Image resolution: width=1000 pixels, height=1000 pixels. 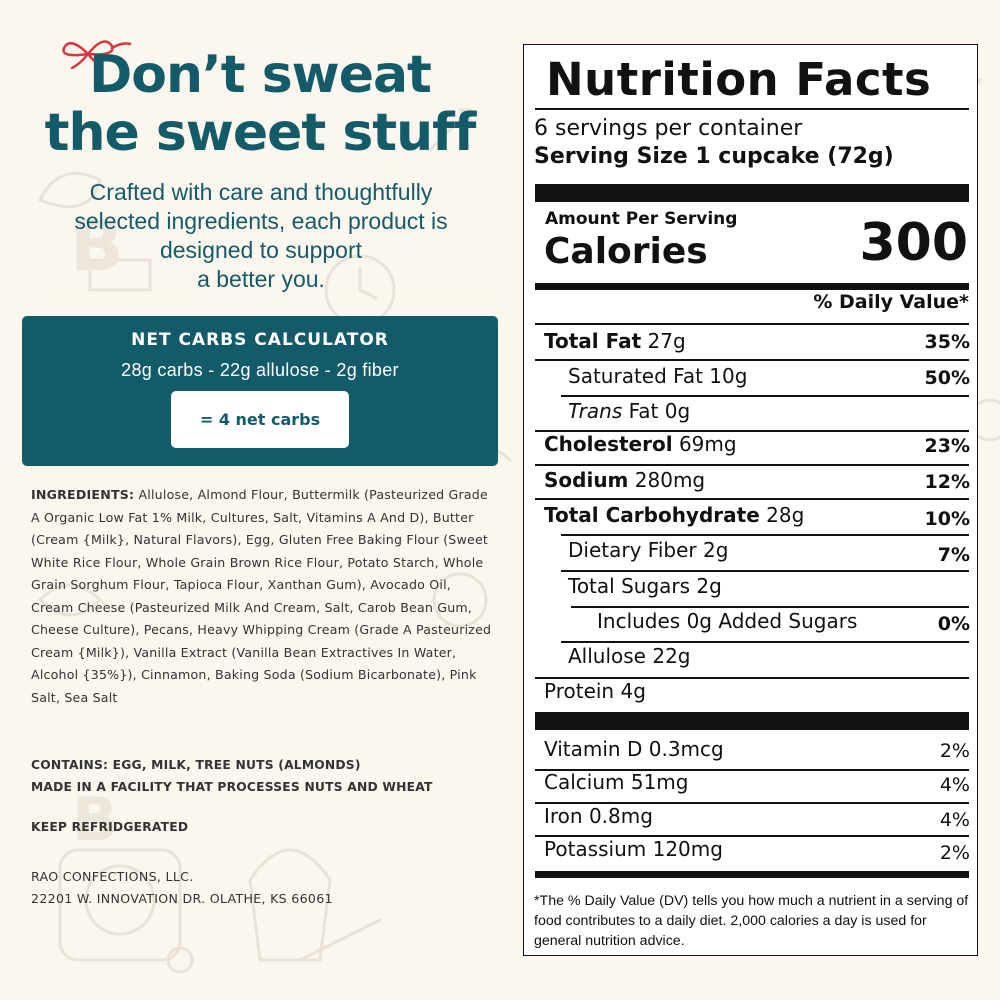 What do you see at coordinates (633, 849) in the screenshot?
I see `row-potassium: Potassium 120mg` at bounding box center [633, 849].